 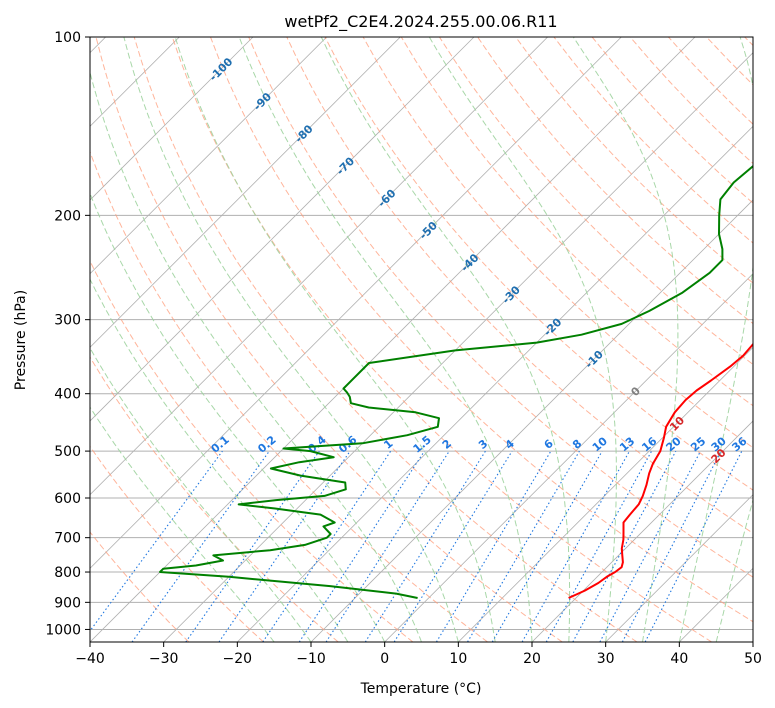 What do you see at coordinates (679, 659) in the screenshot?
I see `x-tick-label: 40` at bounding box center [679, 659].